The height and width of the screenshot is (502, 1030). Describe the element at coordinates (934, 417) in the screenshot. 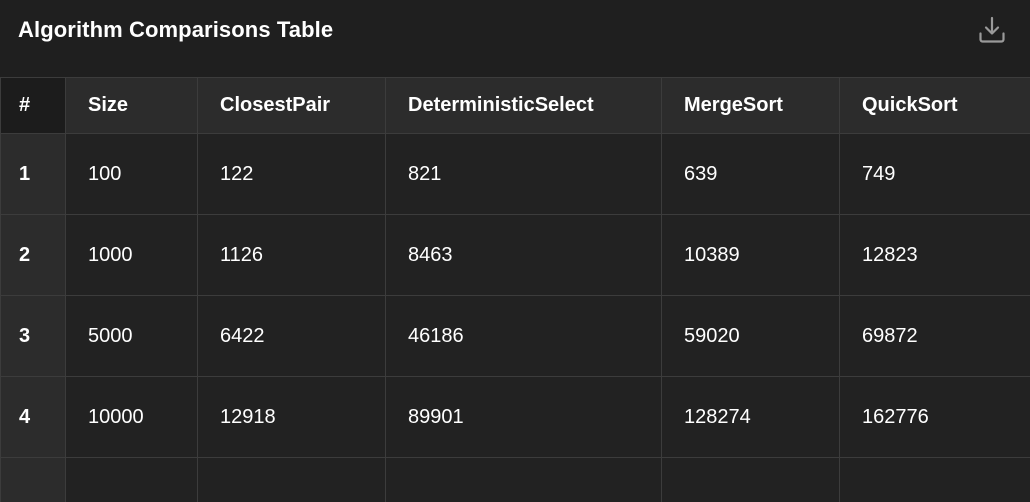

I see `cell-quicksort: 162776` at that location.